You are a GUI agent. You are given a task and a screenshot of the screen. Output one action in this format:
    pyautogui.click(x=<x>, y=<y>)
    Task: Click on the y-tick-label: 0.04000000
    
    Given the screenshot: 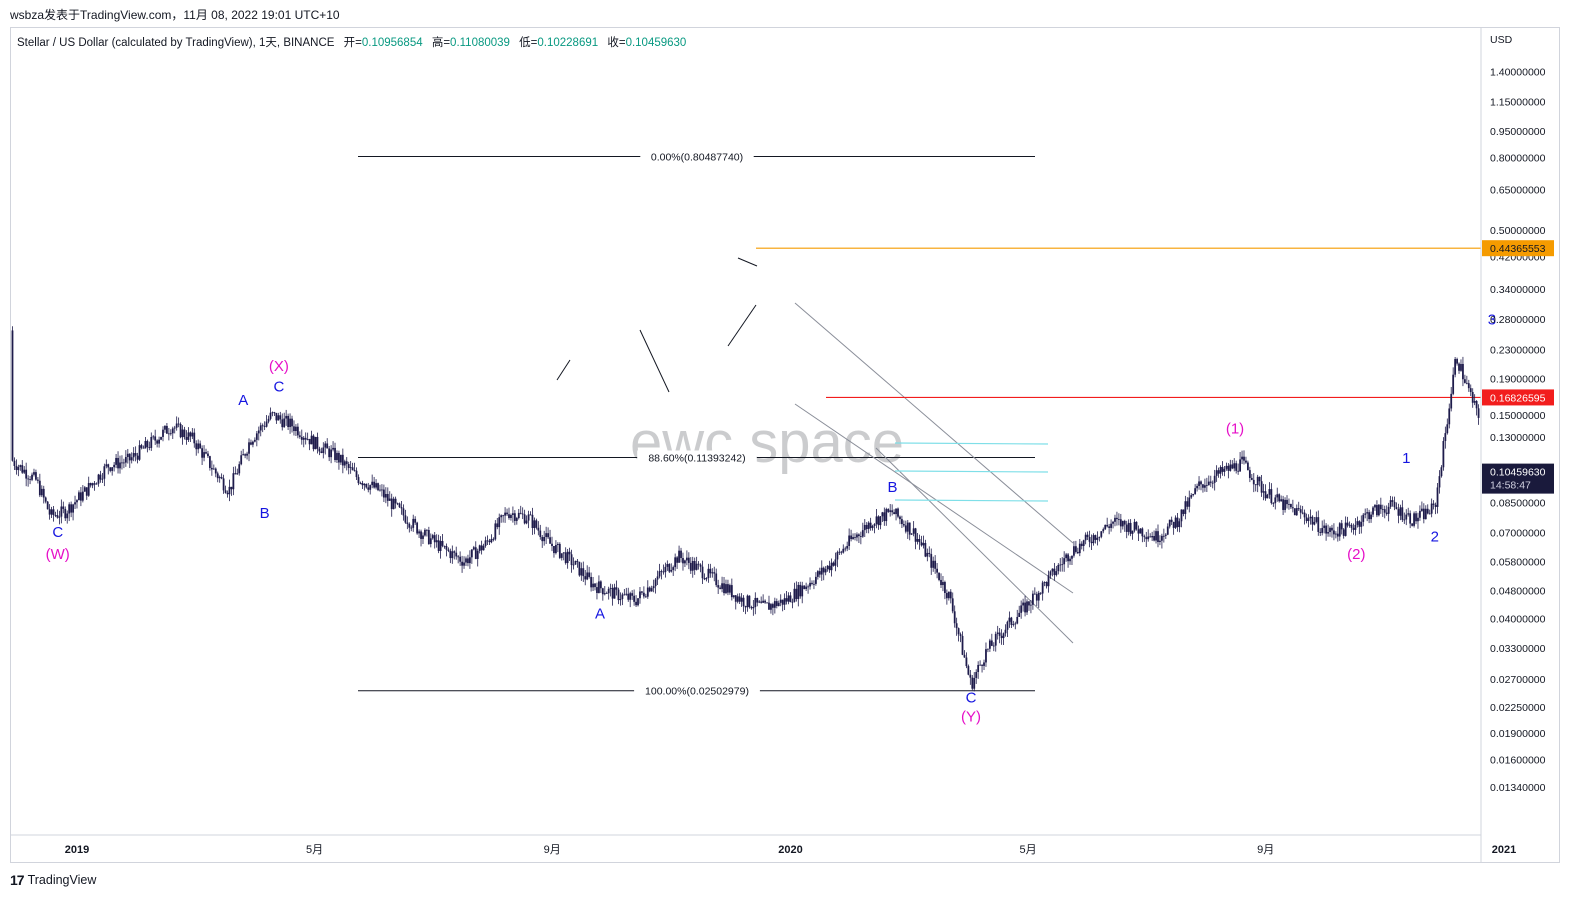 What is the action you would take?
    pyautogui.click(x=1518, y=620)
    